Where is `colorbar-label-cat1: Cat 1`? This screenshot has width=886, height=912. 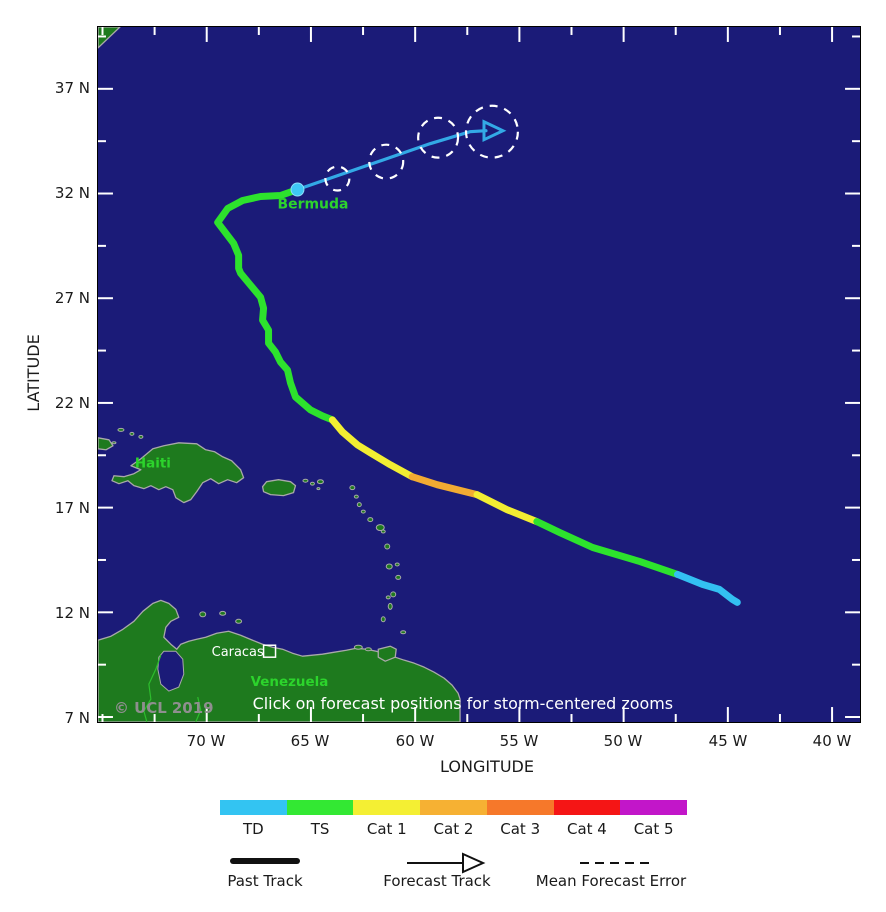
colorbar-label-cat1: Cat 1 is located at coordinates (386, 829).